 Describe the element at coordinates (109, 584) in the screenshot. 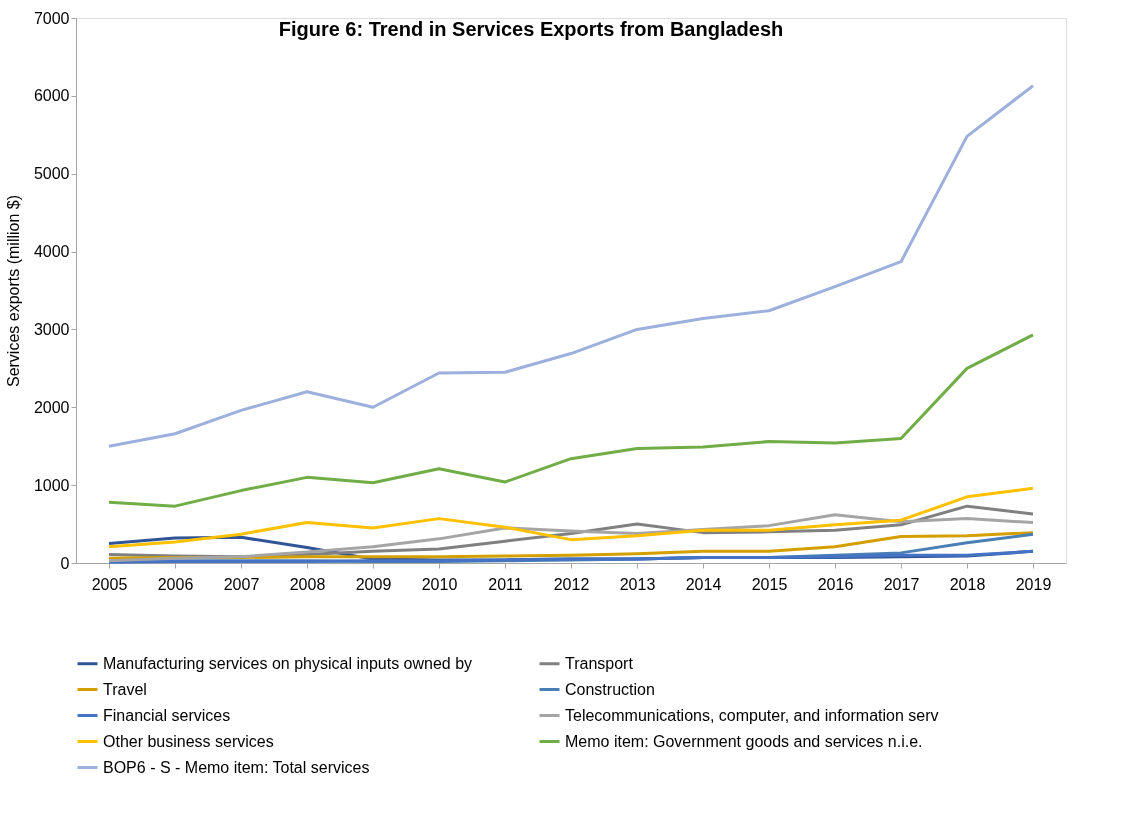

I see `x-tick-label: 2005` at that location.